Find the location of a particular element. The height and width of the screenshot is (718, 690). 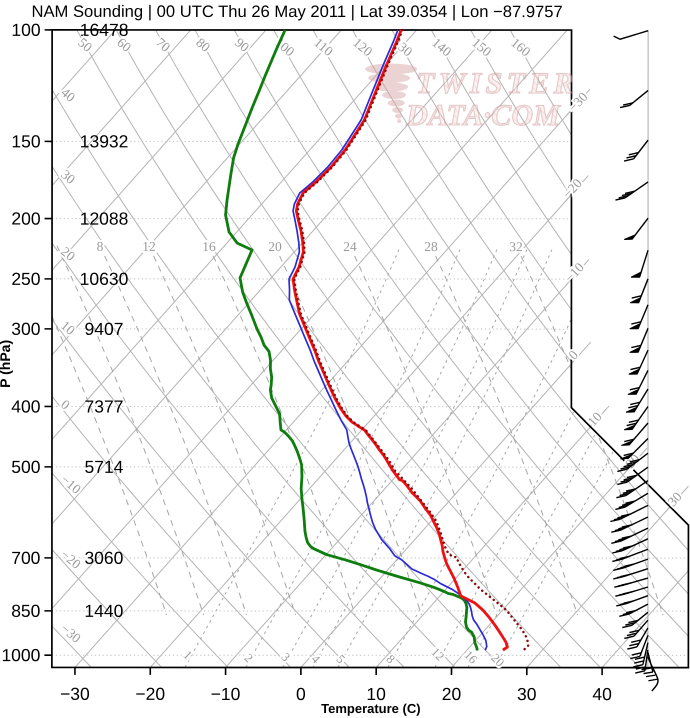

svg-text: 250 is located at coordinates (25, 279).